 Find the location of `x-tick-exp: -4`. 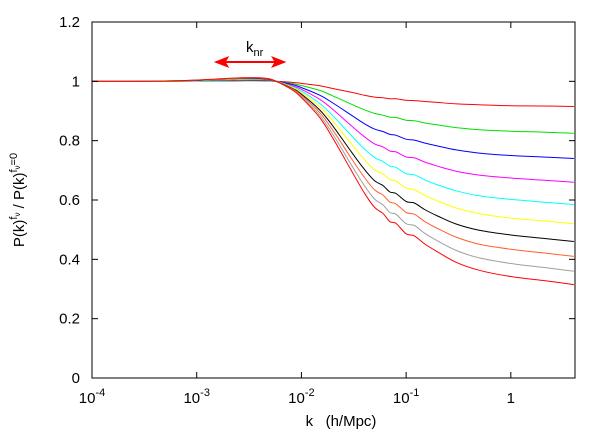

x-tick-exp: -4 is located at coordinates (100, 393).